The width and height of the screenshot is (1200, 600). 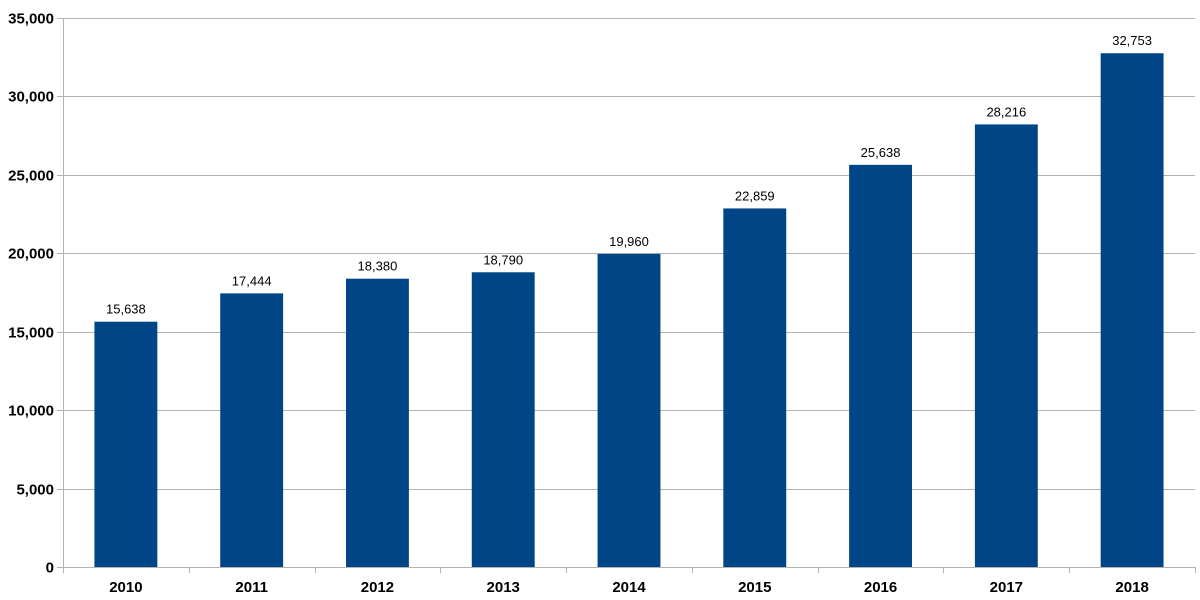 What do you see at coordinates (1006, 345) in the screenshot?
I see `bar-2017` at bounding box center [1006, 345].